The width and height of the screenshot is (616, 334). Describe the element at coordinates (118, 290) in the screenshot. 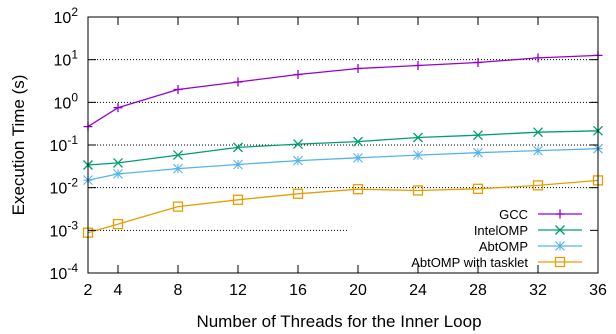

I see `x-tick-label: 4` at that location.